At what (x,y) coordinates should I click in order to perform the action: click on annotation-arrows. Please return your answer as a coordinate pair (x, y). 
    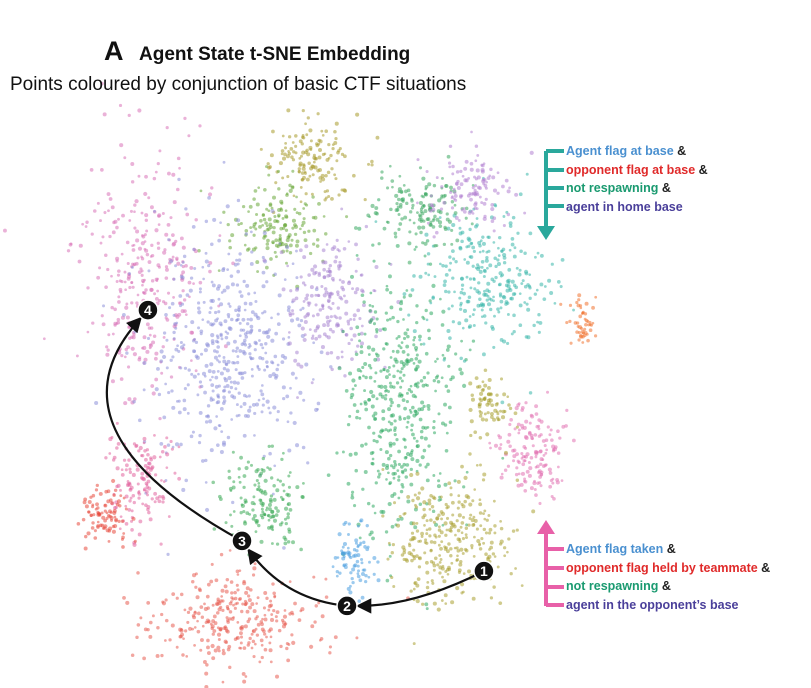
    Looking at the image, I should click on (550, 378).